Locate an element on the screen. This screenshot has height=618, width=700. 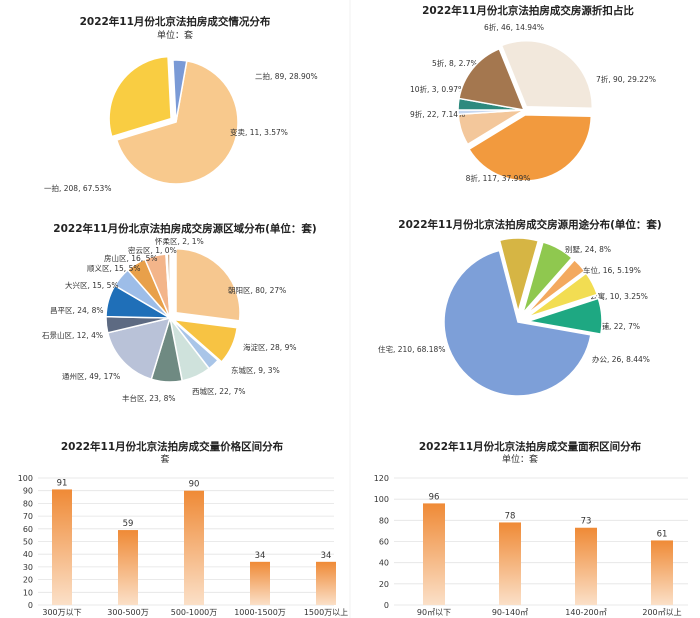
chart6-subtitle: 单位：套 is located at coordinates (520, 459).